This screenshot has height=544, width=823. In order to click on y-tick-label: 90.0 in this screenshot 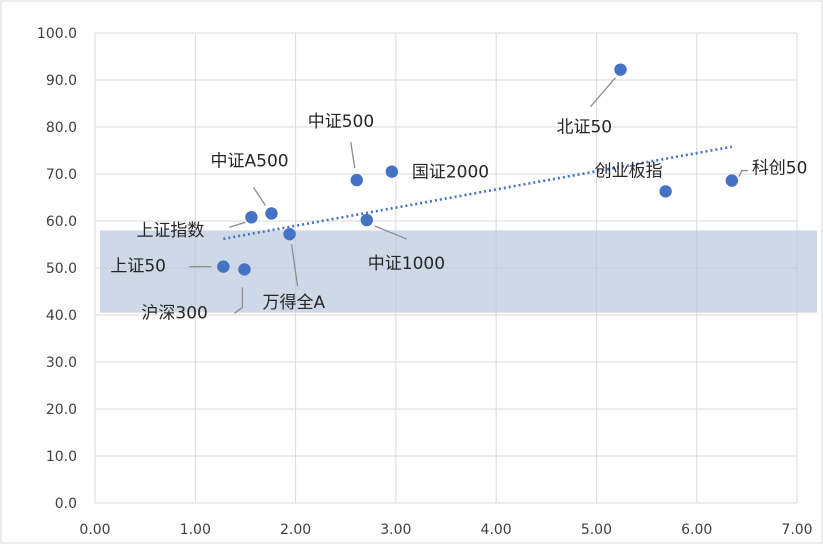, I will do `click(61, 81)`.